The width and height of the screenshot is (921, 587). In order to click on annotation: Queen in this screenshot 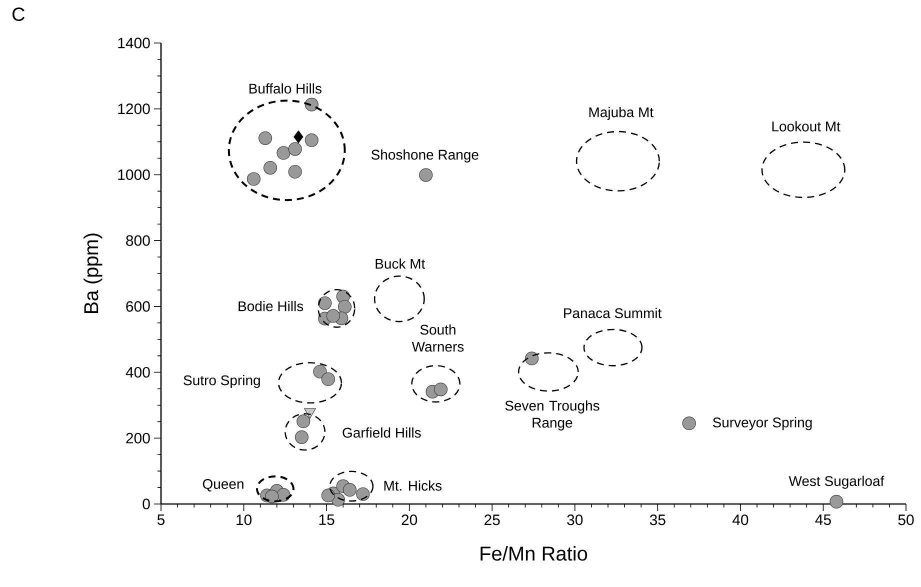, I will do `click(223, 485)`.